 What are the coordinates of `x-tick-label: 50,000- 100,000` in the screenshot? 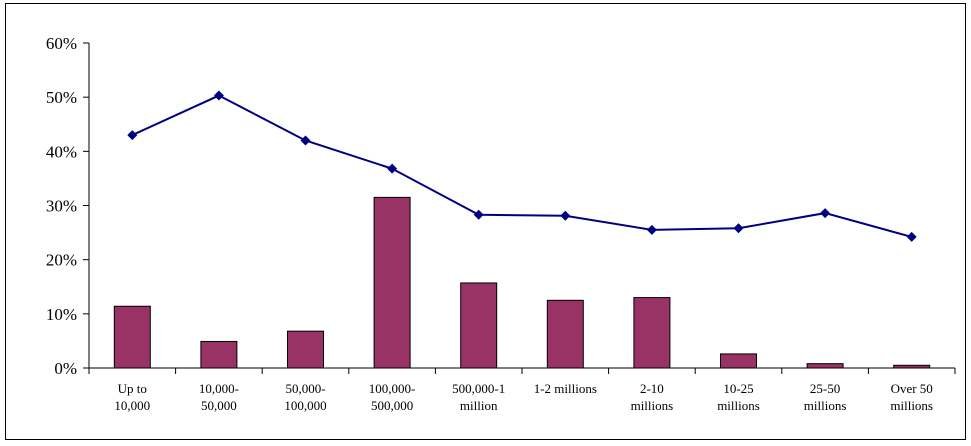 It's located at (305, 397).